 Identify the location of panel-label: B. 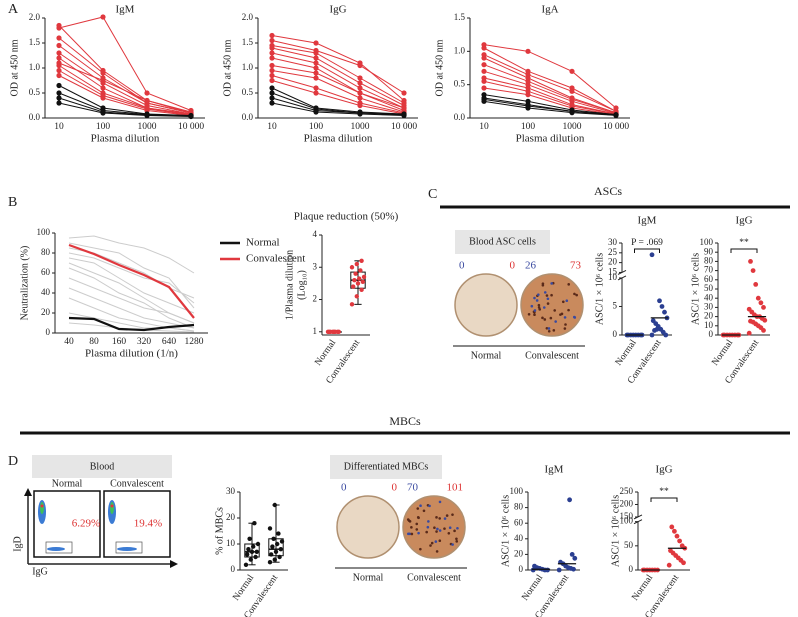
(12, 202).